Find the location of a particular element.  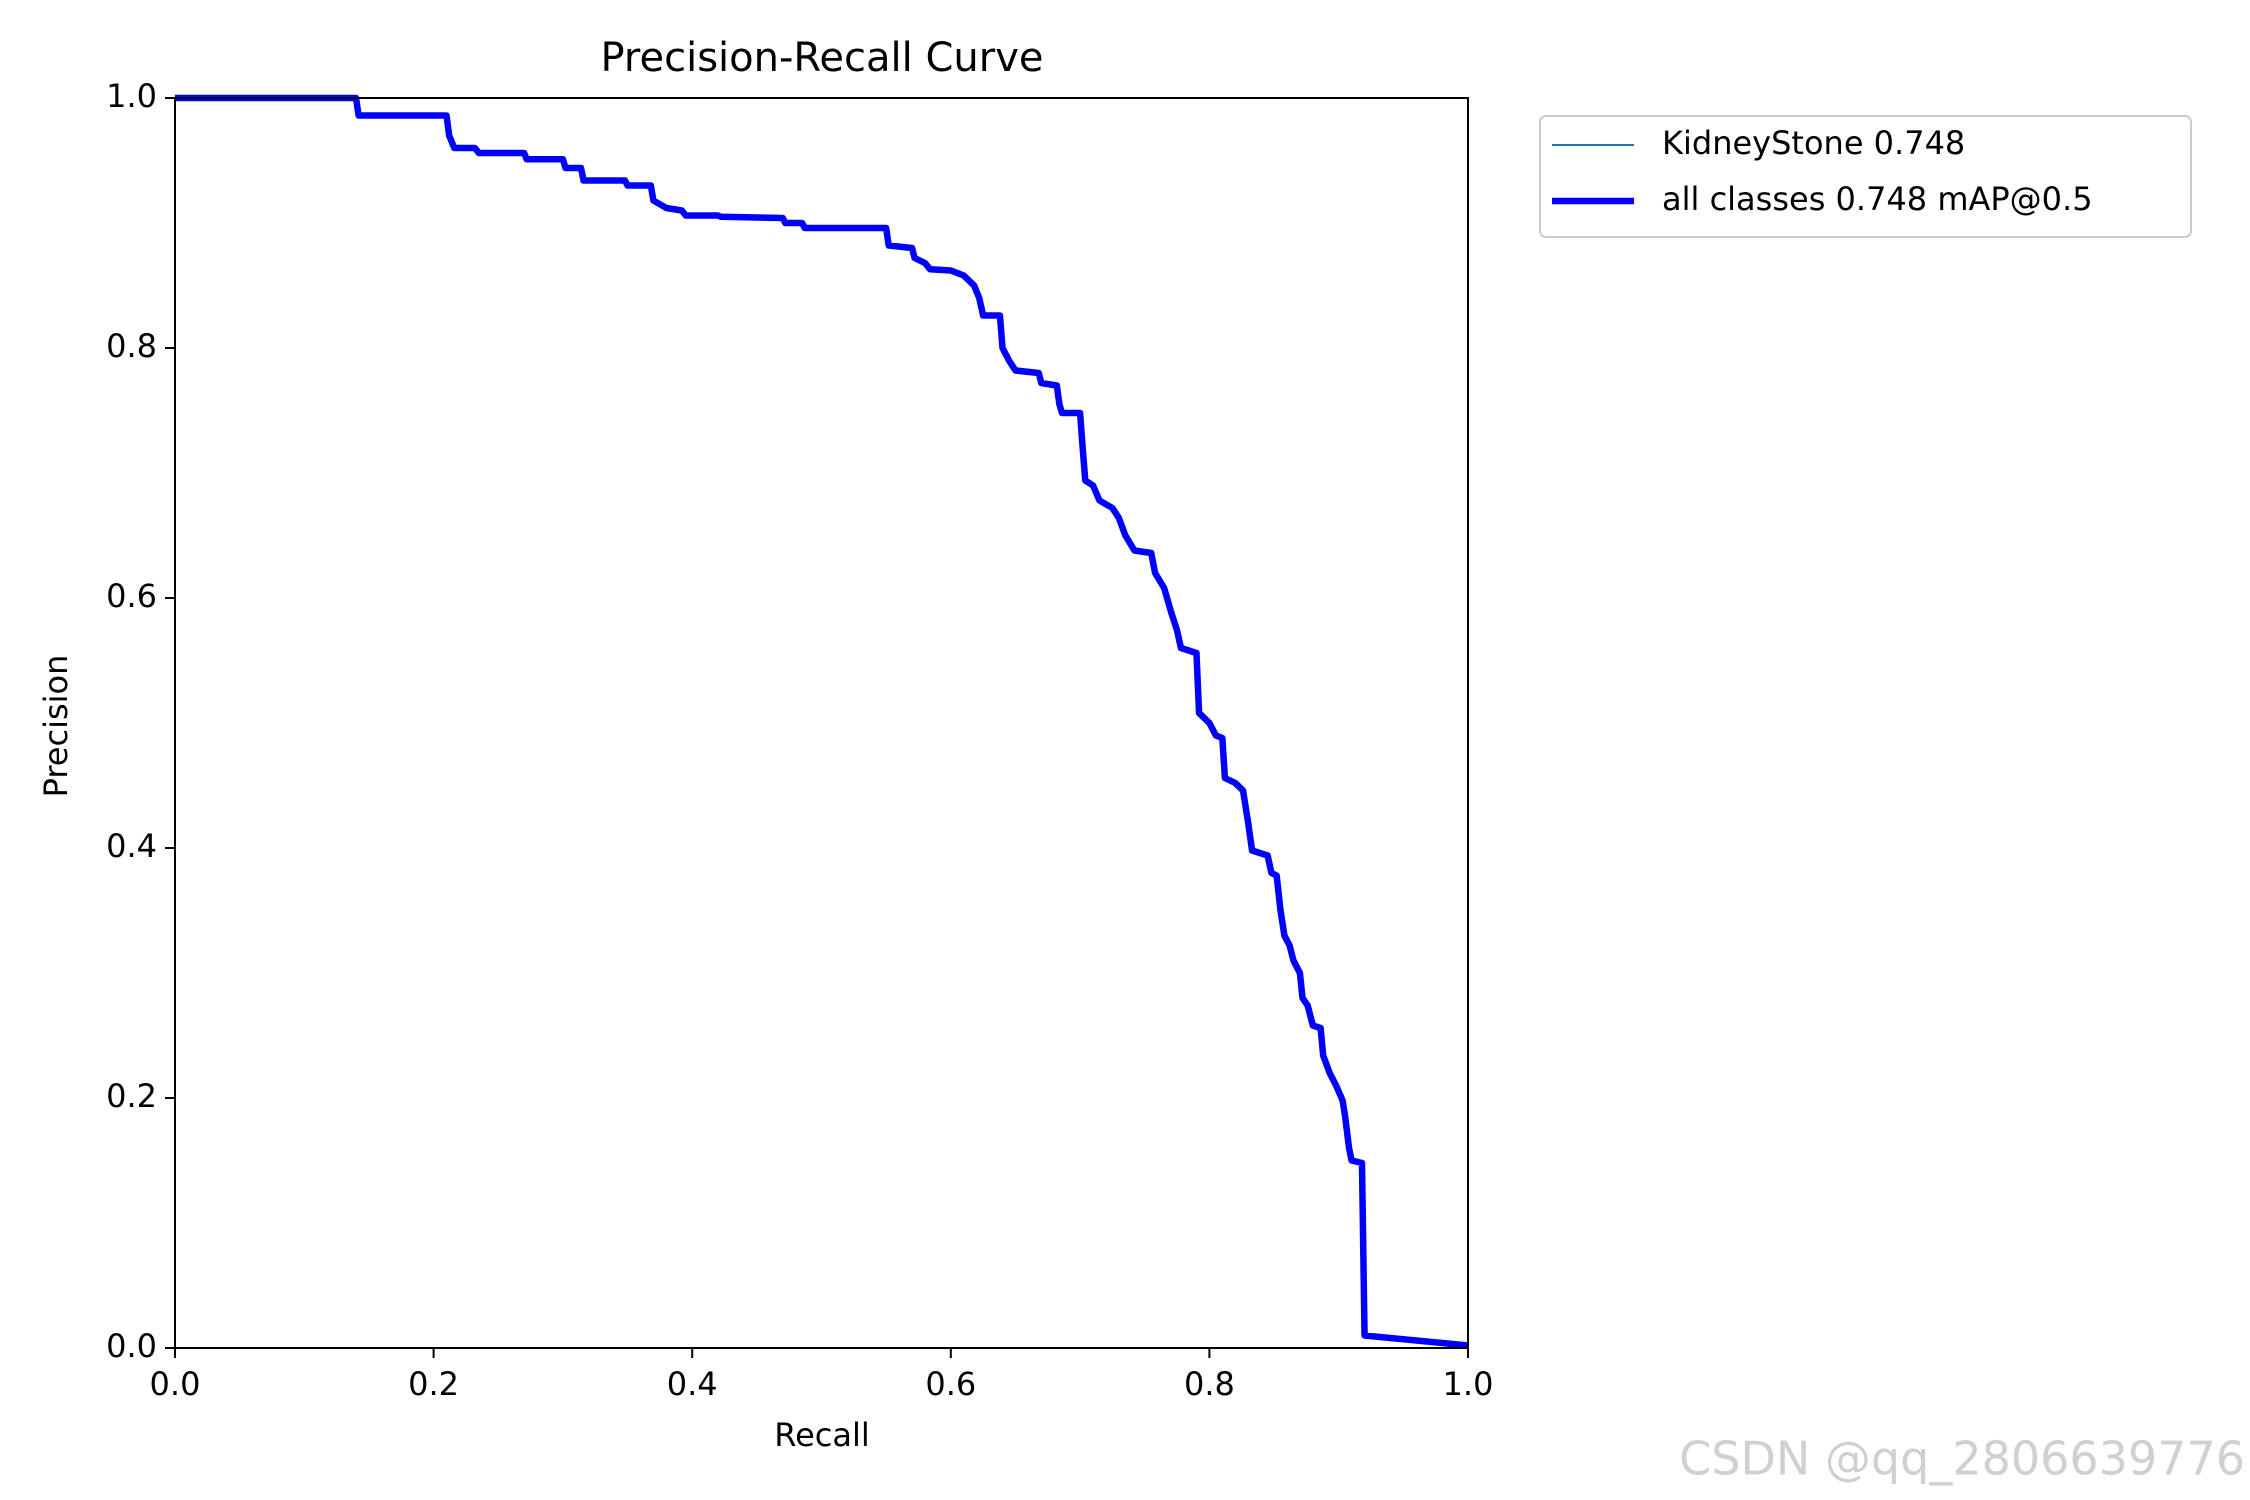

x-tick-label: 0.0 is located at coordinates (175, 1384).